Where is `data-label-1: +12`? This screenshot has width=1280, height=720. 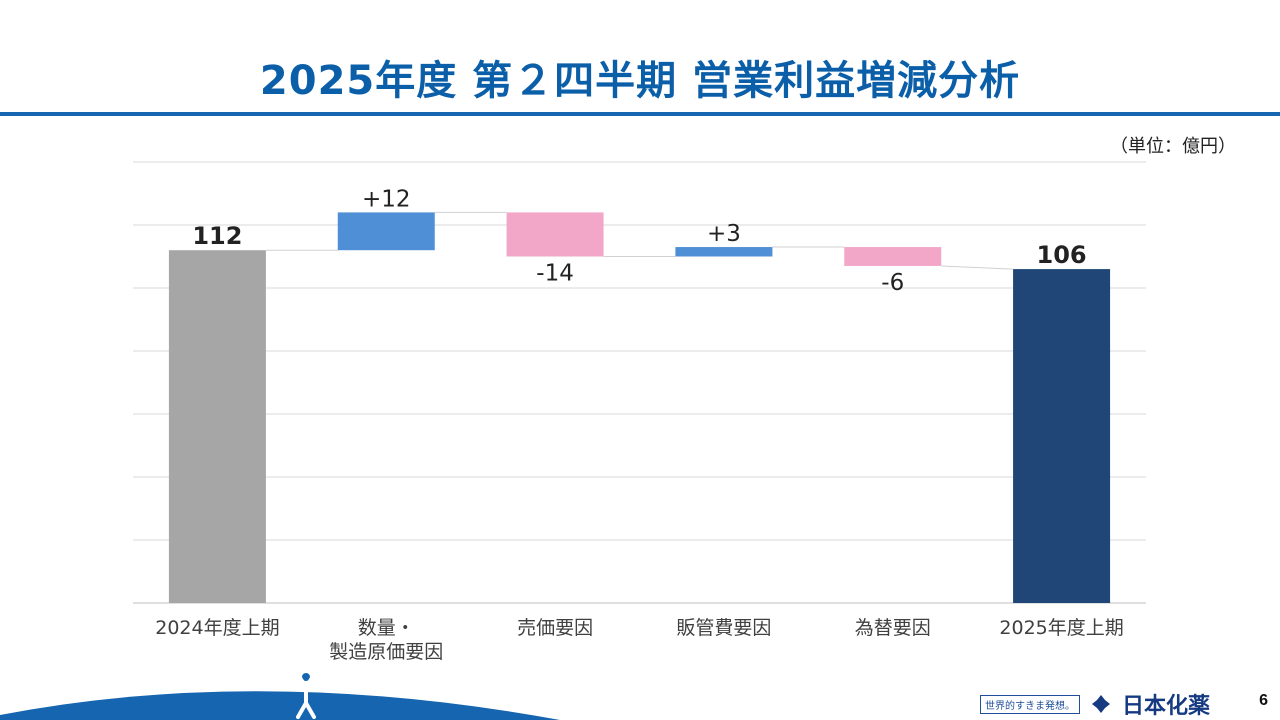
data-label-1: +12 is located at coordinates (386, 199).